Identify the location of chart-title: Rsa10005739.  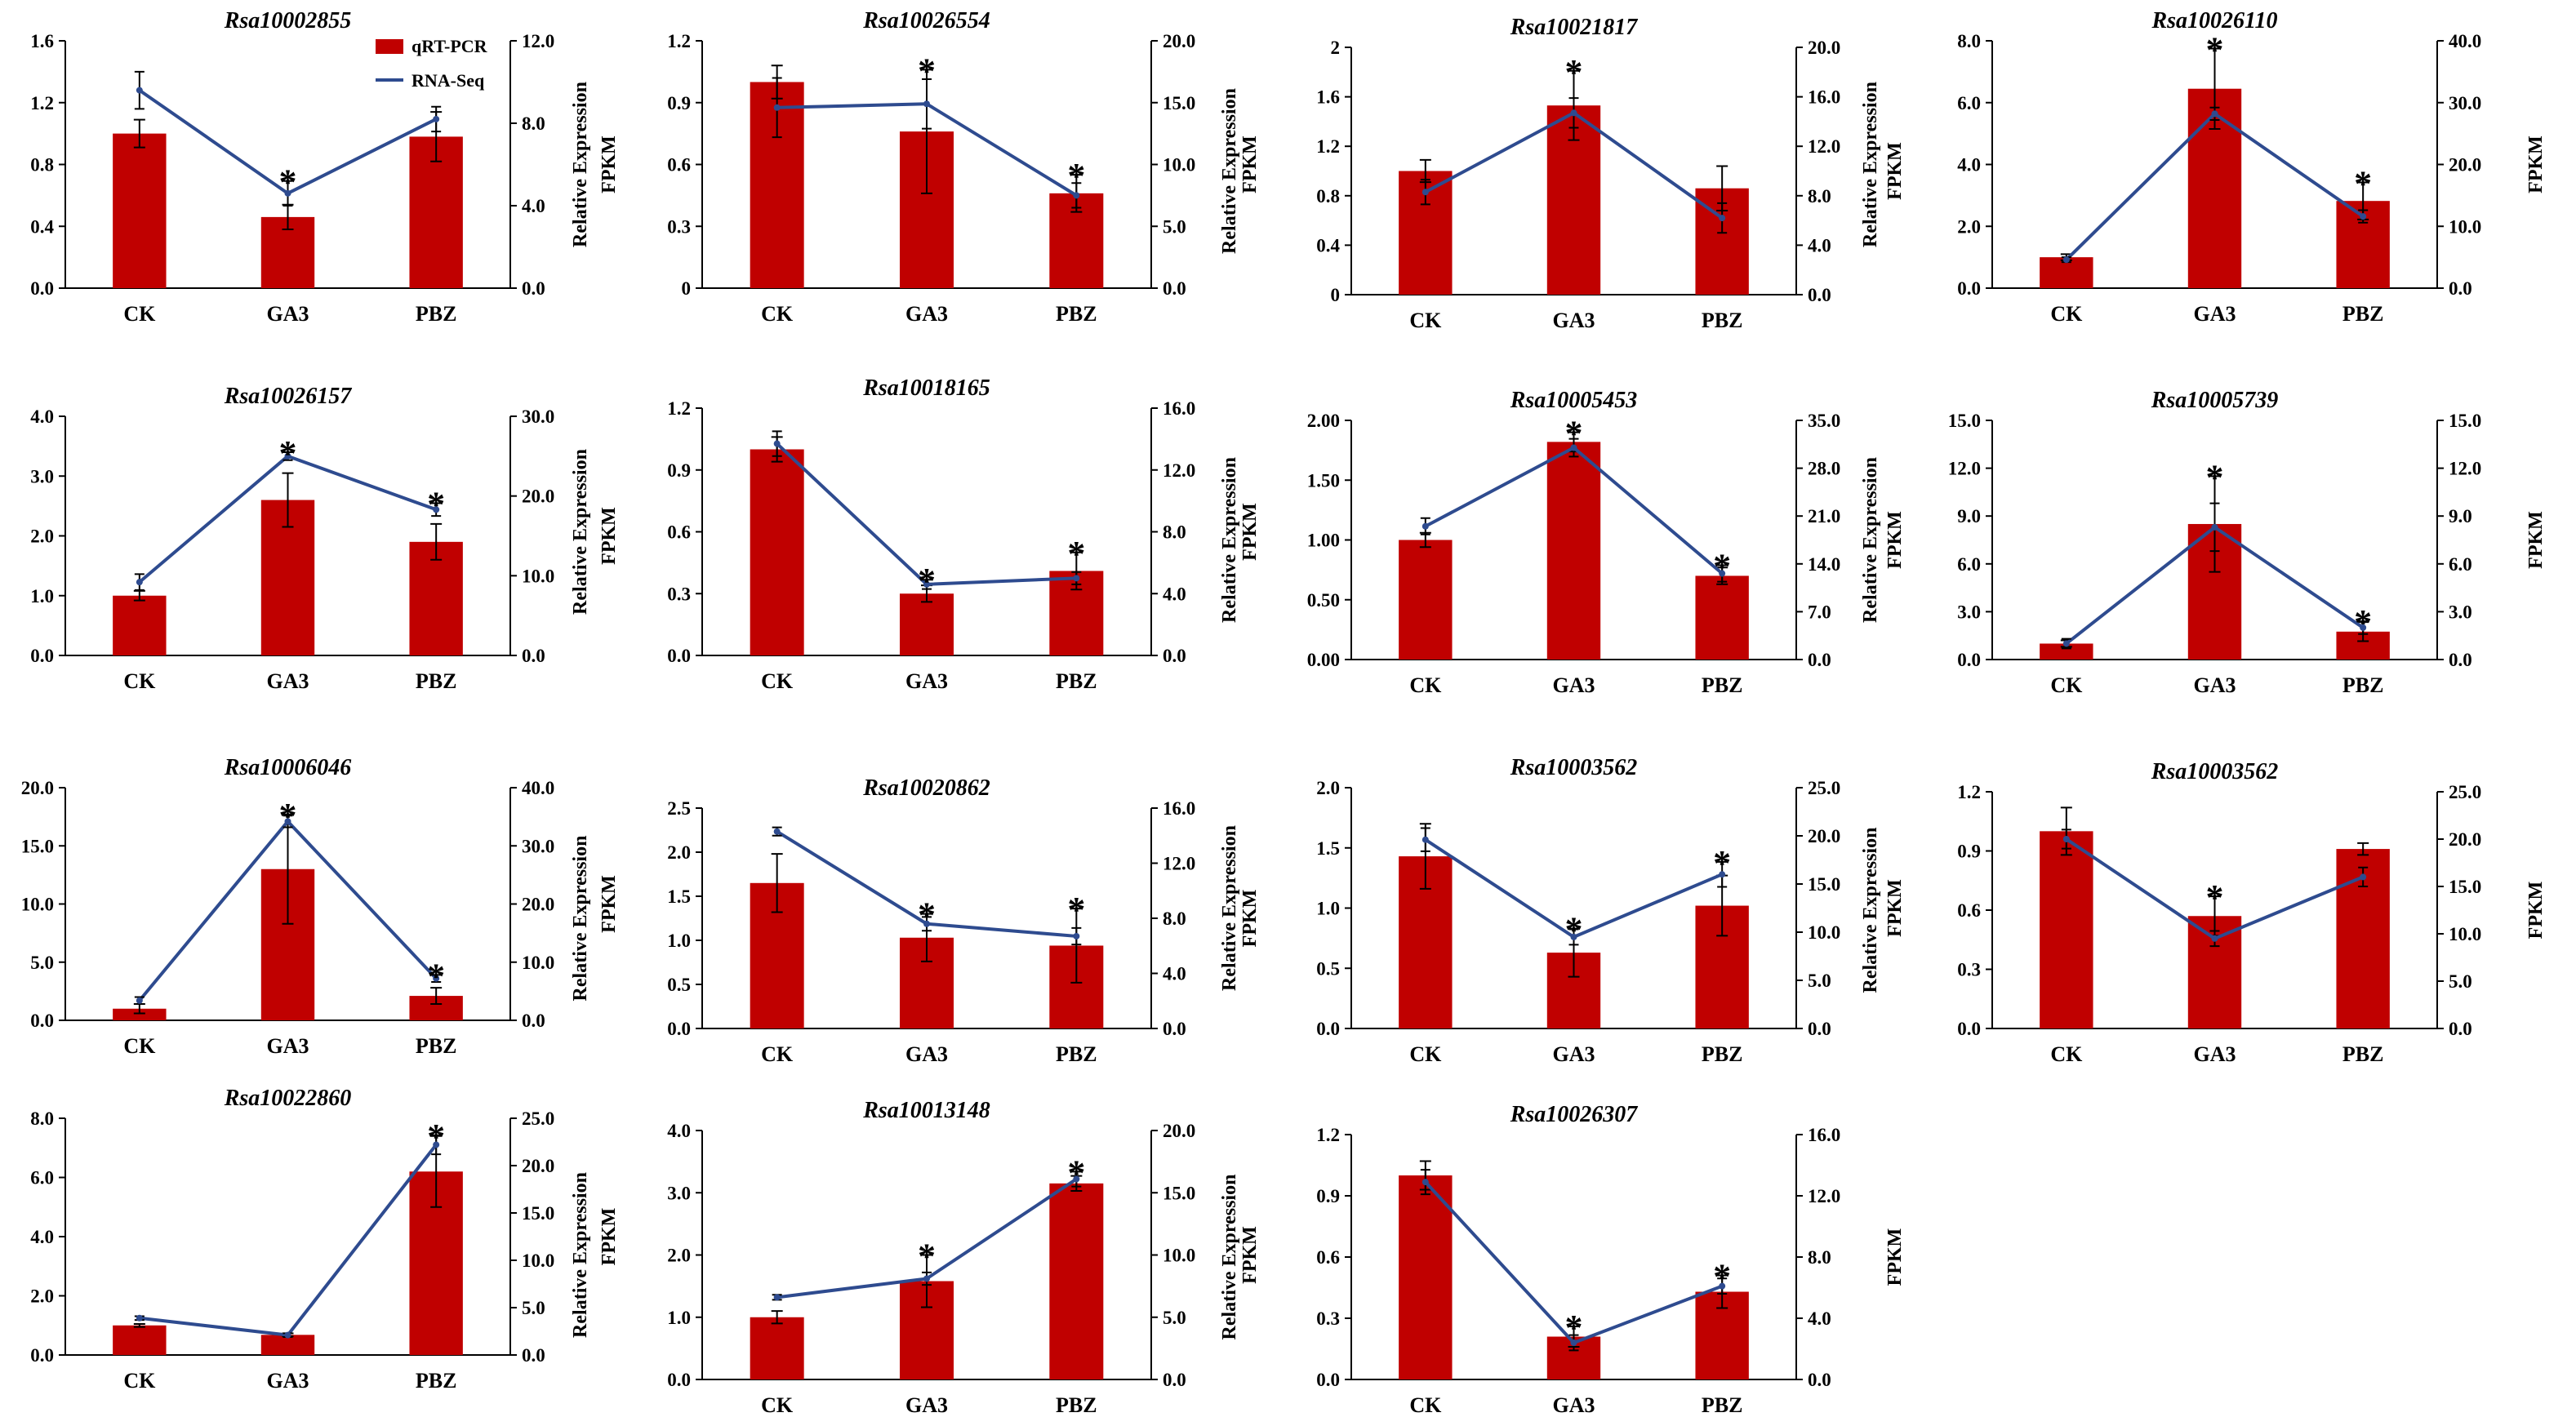
(2215, 400).